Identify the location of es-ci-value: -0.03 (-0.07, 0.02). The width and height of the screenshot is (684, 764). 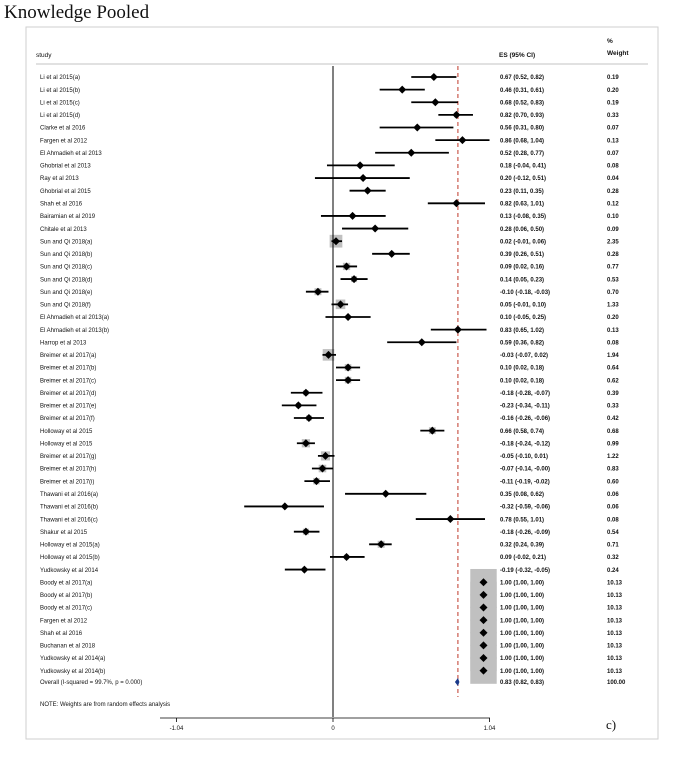
(524, 356).